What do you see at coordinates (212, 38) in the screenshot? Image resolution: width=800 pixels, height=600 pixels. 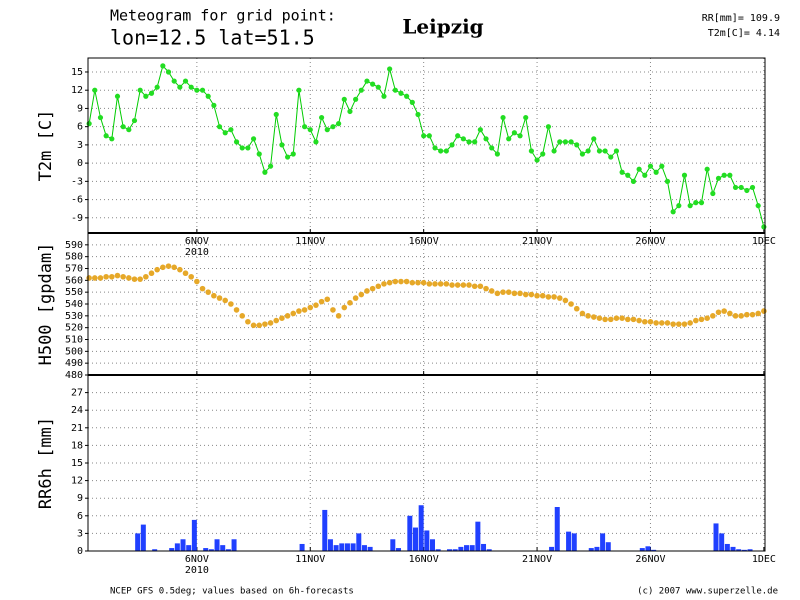 I see `header-line2: lon=12.5 lat=51.5` at bounding box center [212, 38].